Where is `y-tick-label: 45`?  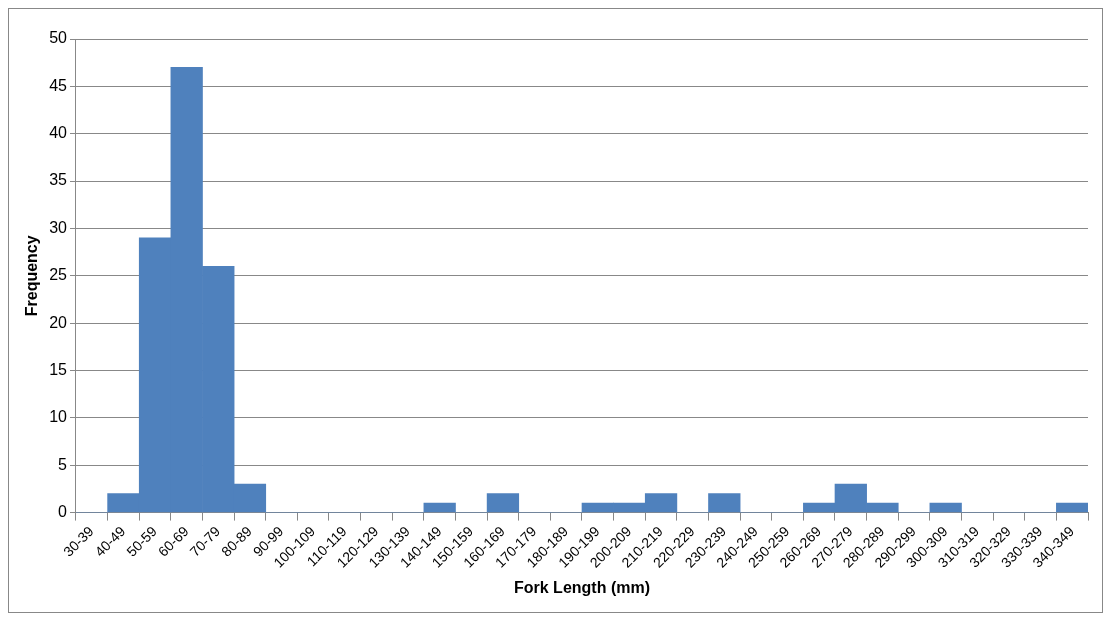 y-tick-label: 45 is located at coordinates (58, 85).